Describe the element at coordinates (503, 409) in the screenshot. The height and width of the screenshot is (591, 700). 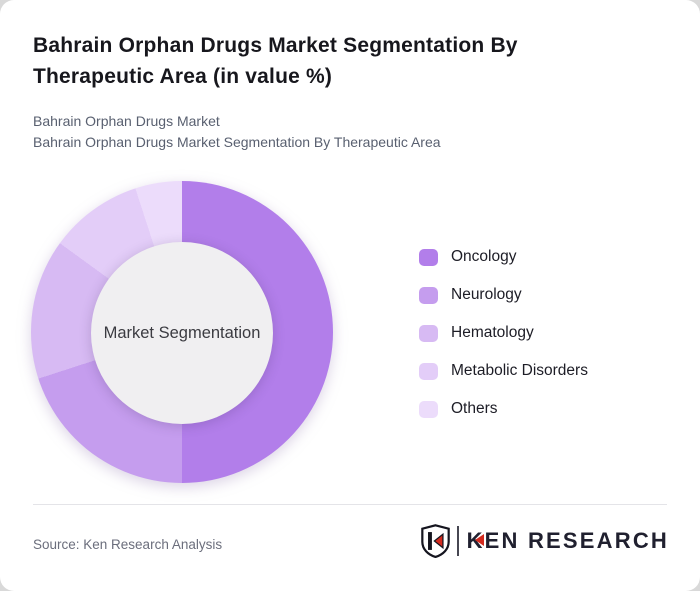
I see `legend-item-others: Others` at that location.